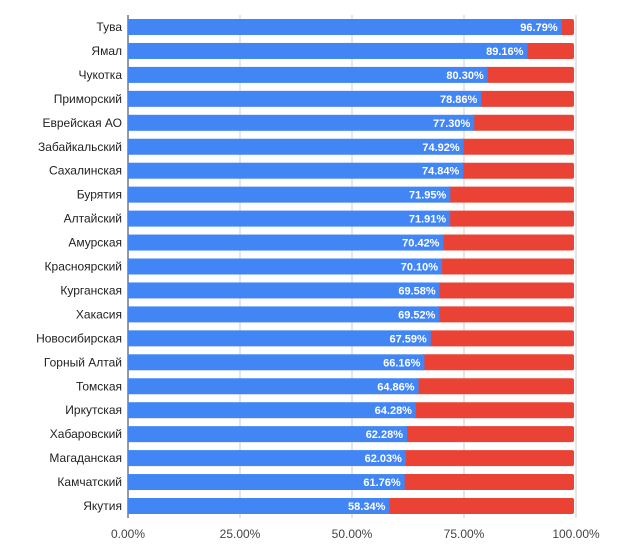 The height and width of the screenshot is (559, 628). What do you see at coordinates (464, 534) in the screenshot?
I see `x-tick-label: 75.00%` at bounding box center [464, 534].